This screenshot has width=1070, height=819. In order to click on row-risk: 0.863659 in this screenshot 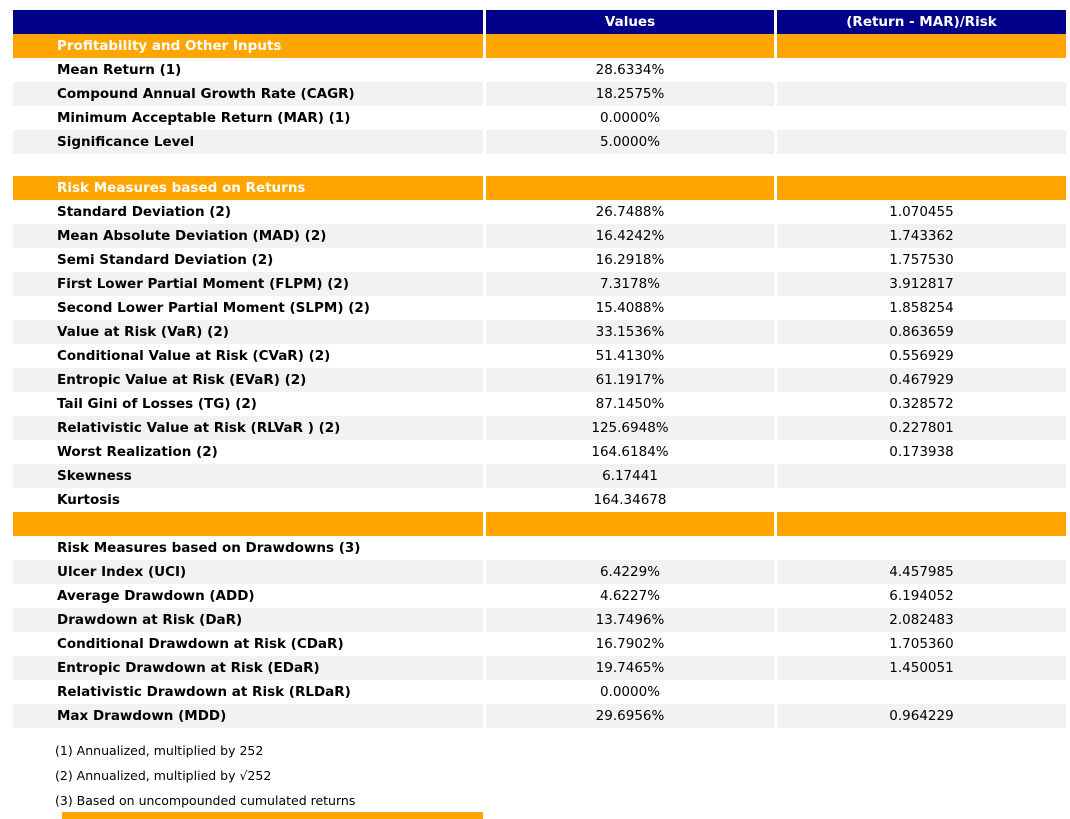, I will do `click(921, 332)`.